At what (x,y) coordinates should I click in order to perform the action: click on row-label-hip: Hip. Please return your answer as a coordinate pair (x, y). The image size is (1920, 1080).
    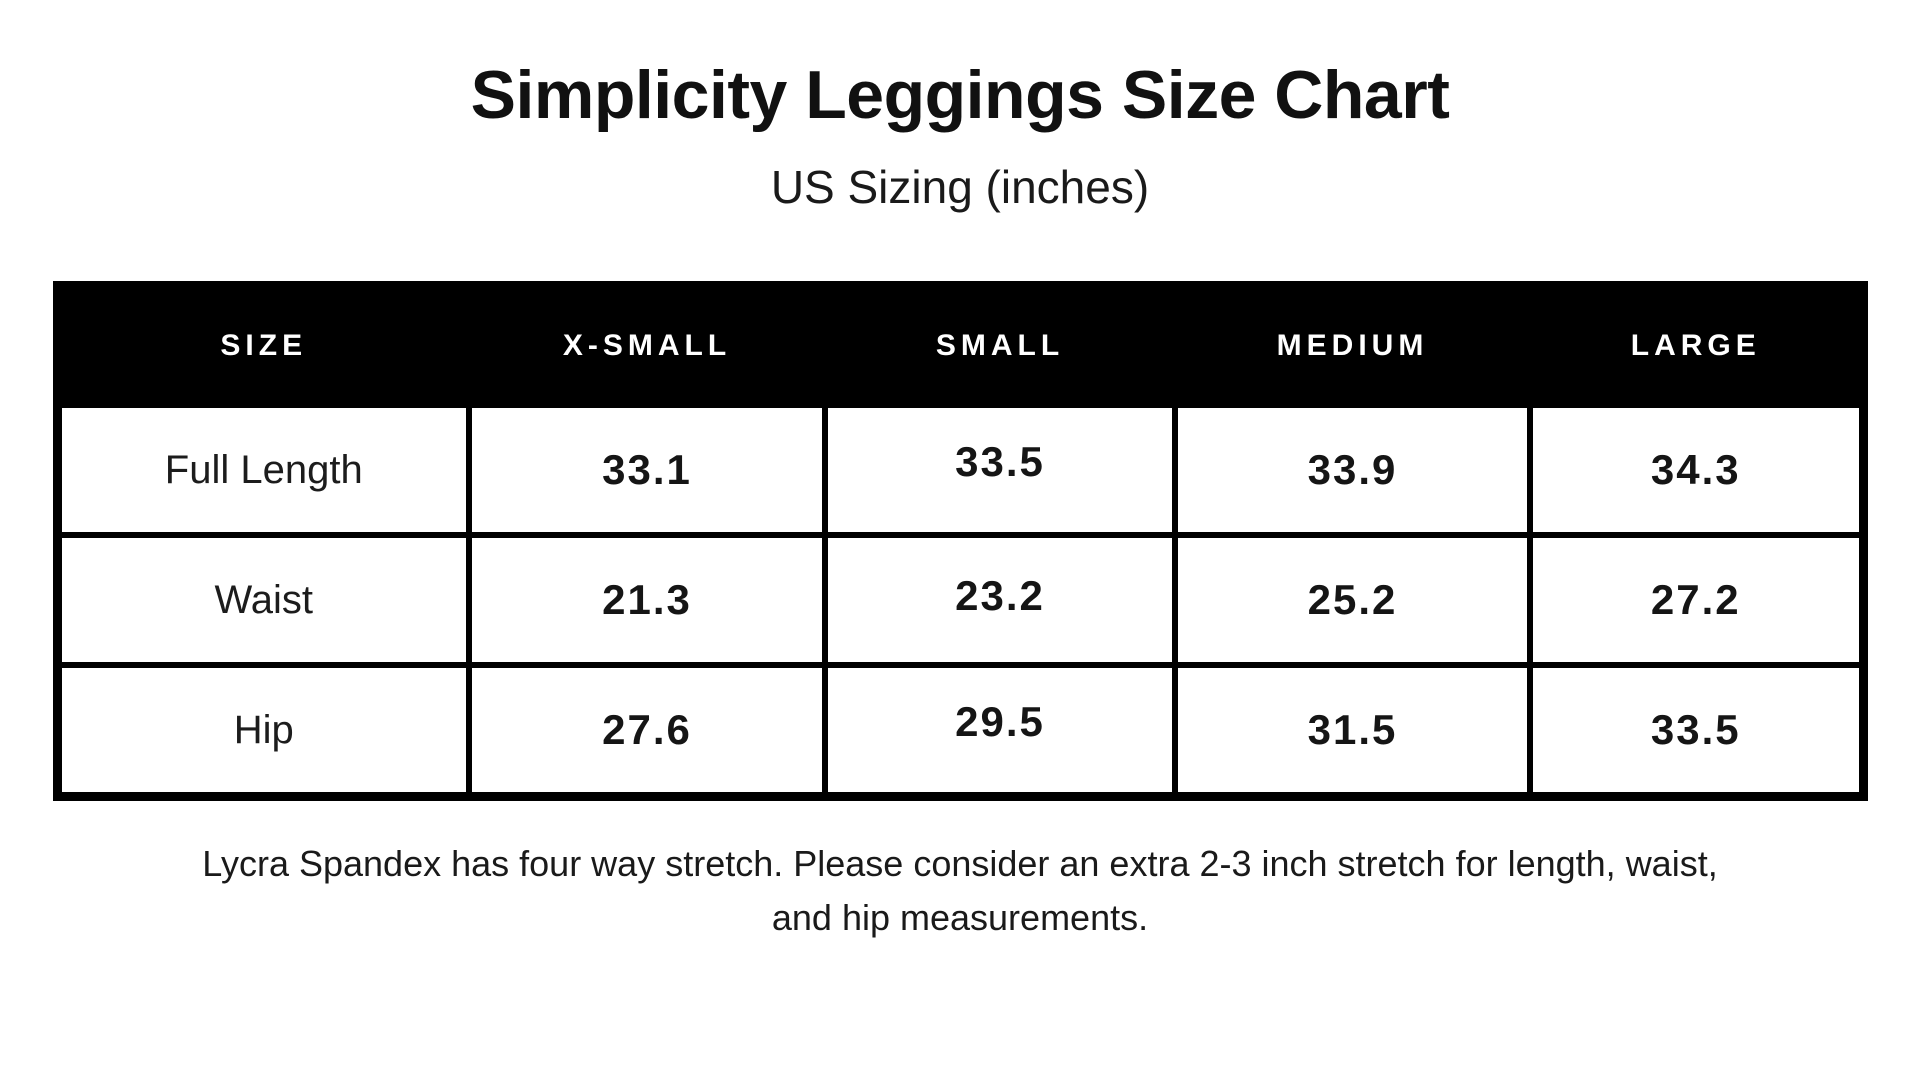
    Looking at the image, I should click on (263, 731).